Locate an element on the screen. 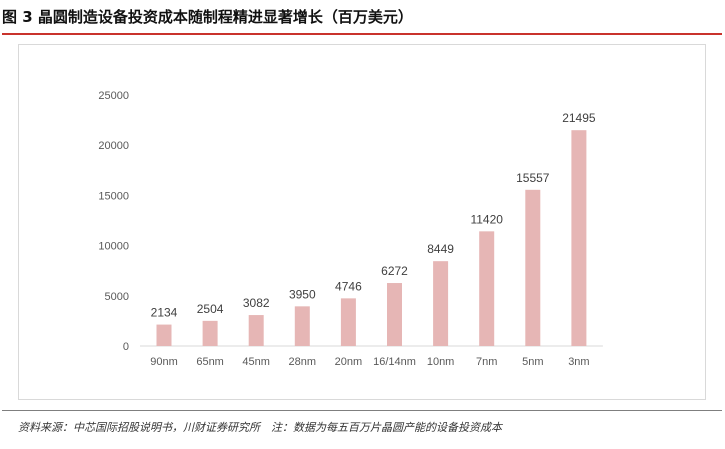  y-tick-label: 25000 is located at coordinates (113, 96).